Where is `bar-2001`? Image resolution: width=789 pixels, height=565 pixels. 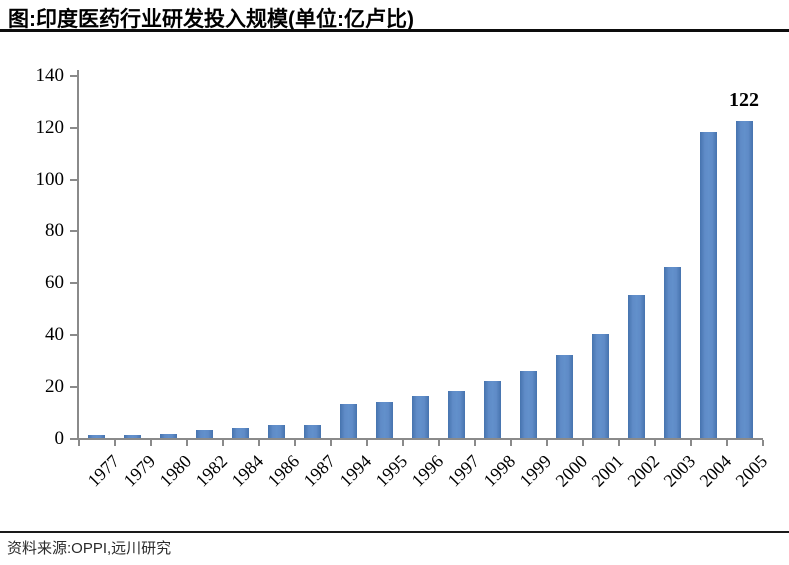 bar-2001 is located at coordinates (600, 386).